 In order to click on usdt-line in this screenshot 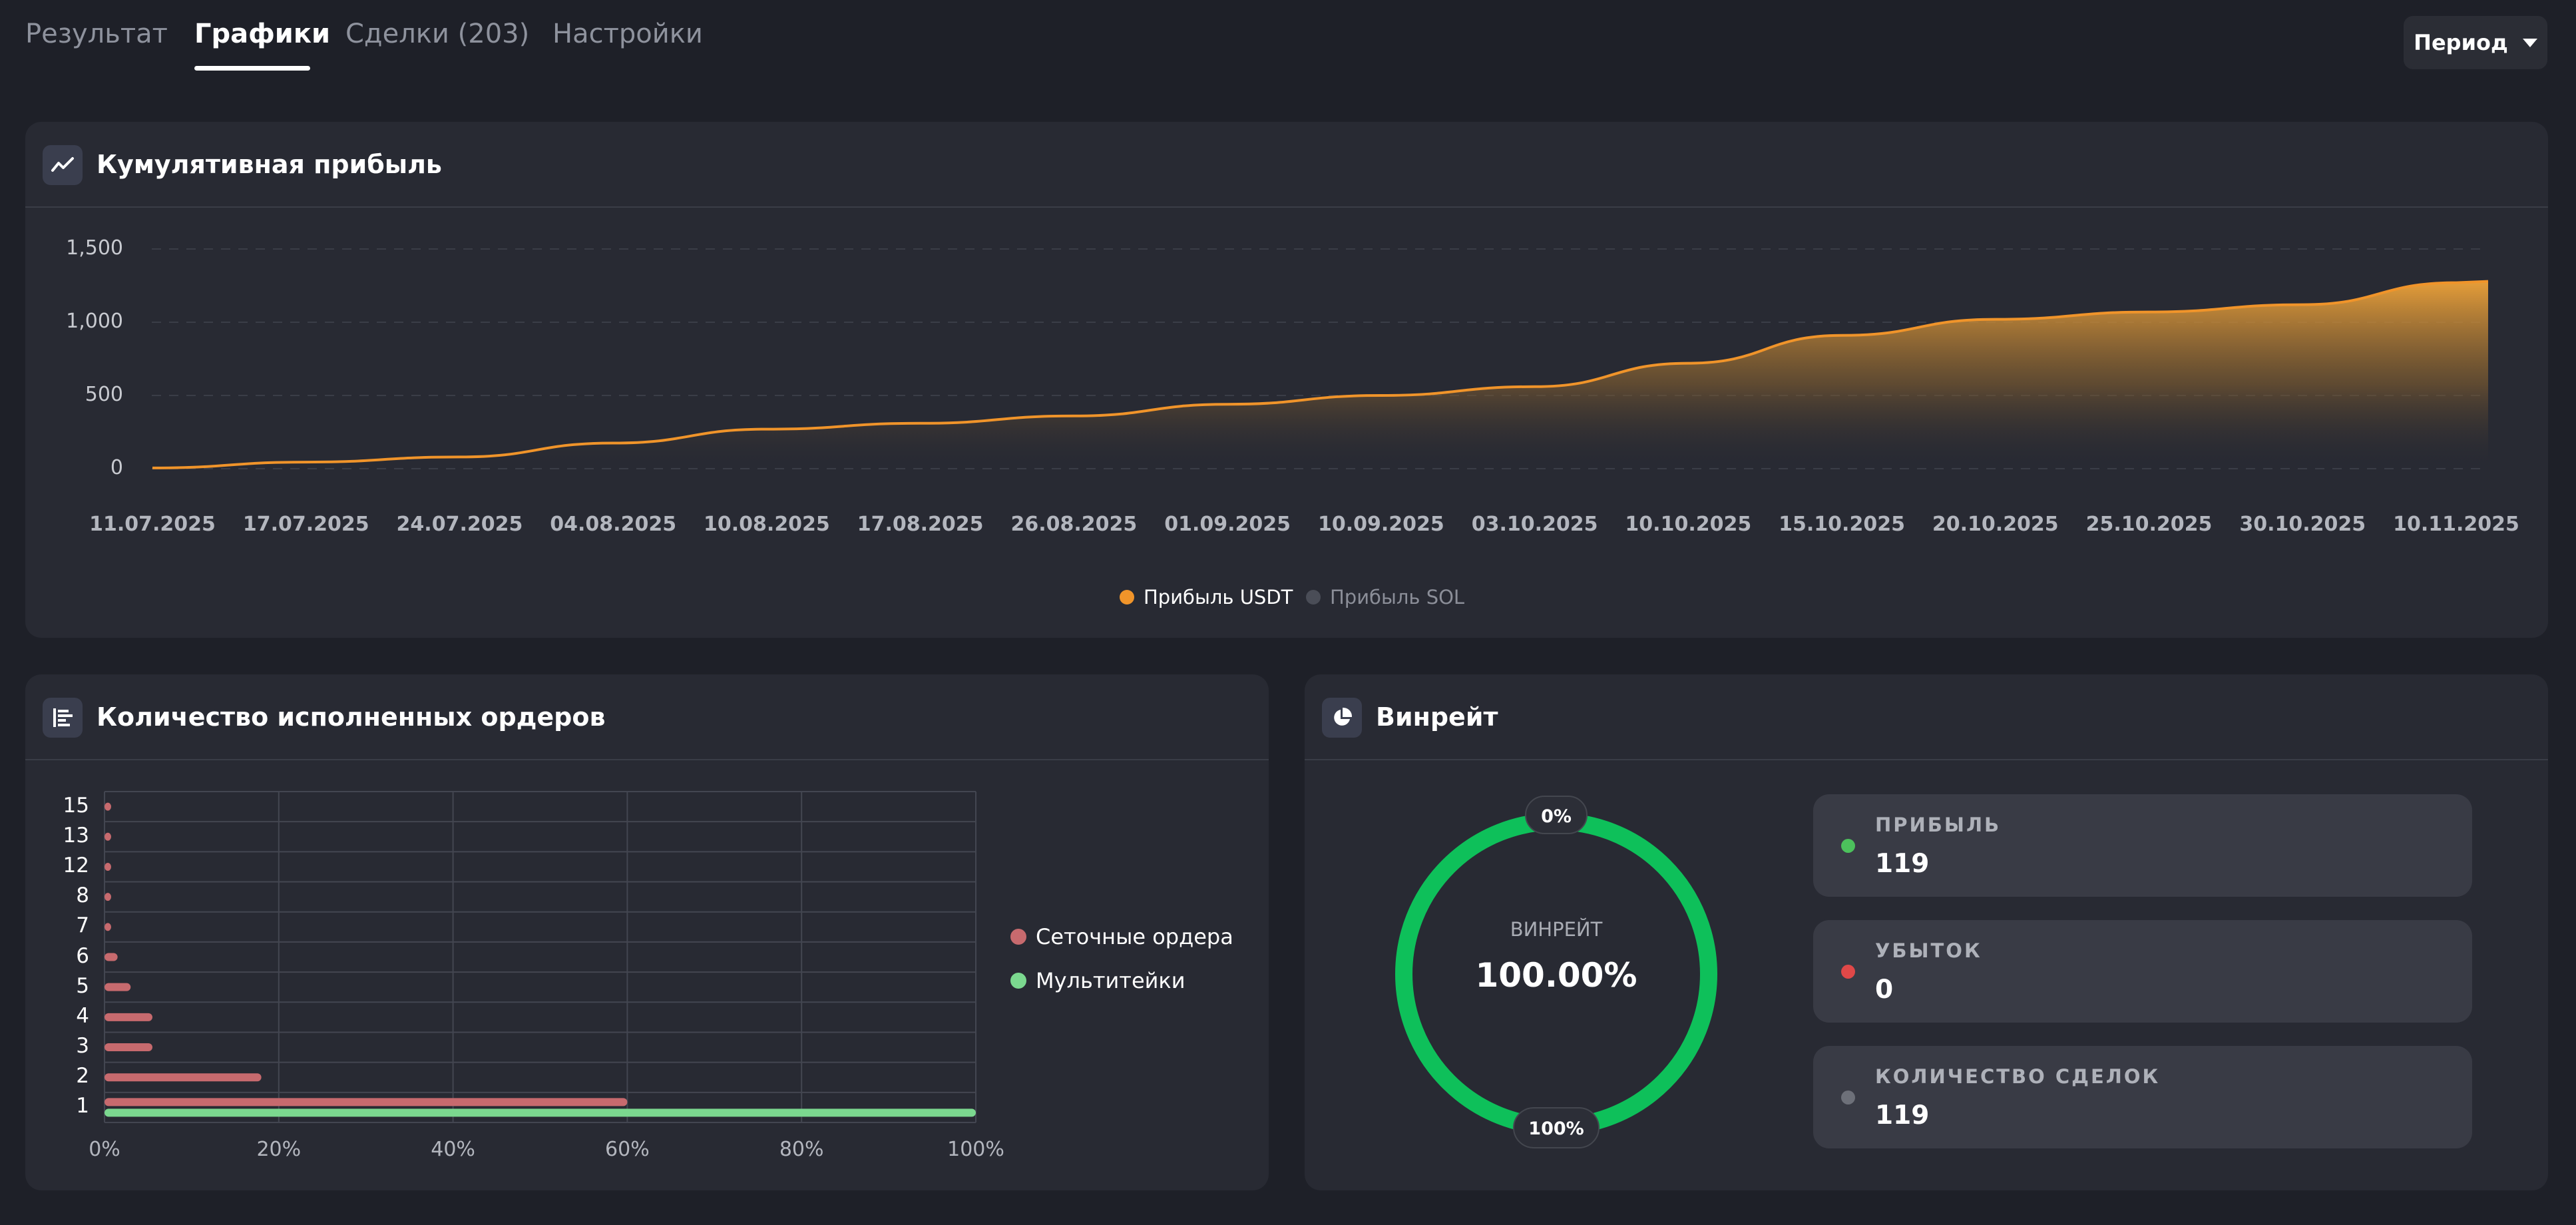, I will do `click(1320, 374)`.